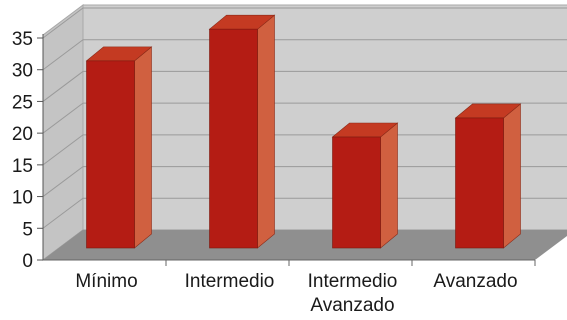 This screenshot has height=320, width=567. I want to click on y-tick-label: 30, so click(22, 71).